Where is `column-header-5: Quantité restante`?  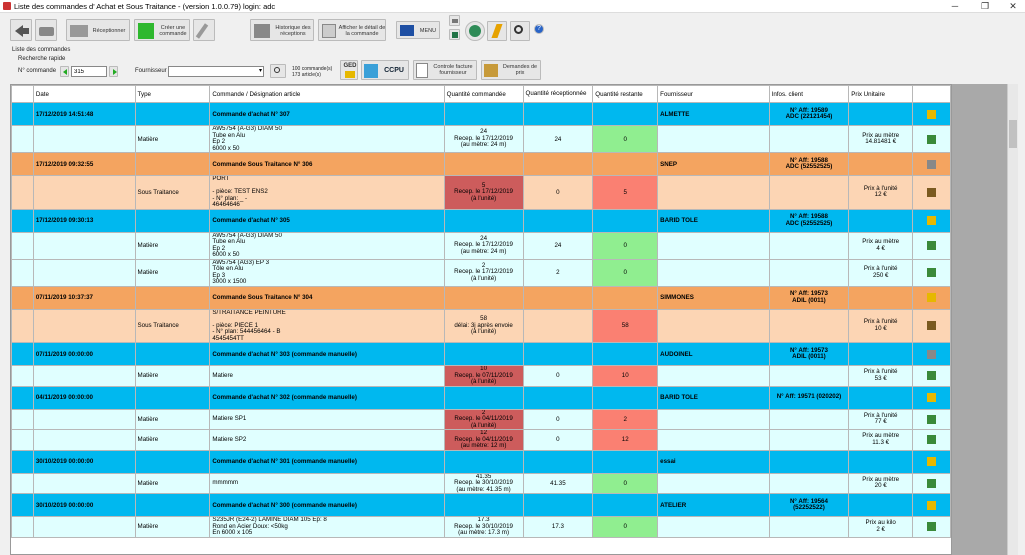
column-header-5: Quantité restante is located at coordinates (625, 94).